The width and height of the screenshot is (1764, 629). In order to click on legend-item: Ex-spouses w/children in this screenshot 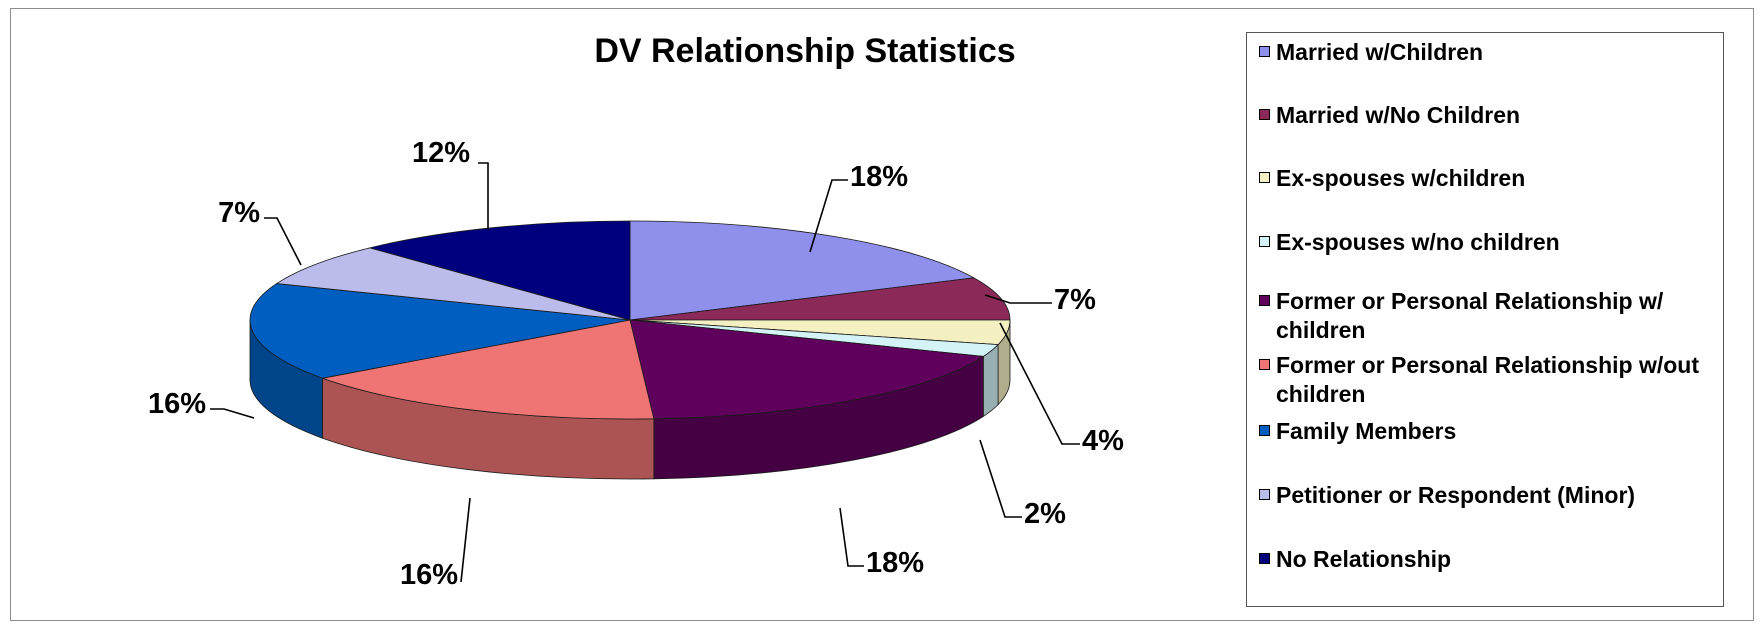, I will do `click(1487, 178)`.